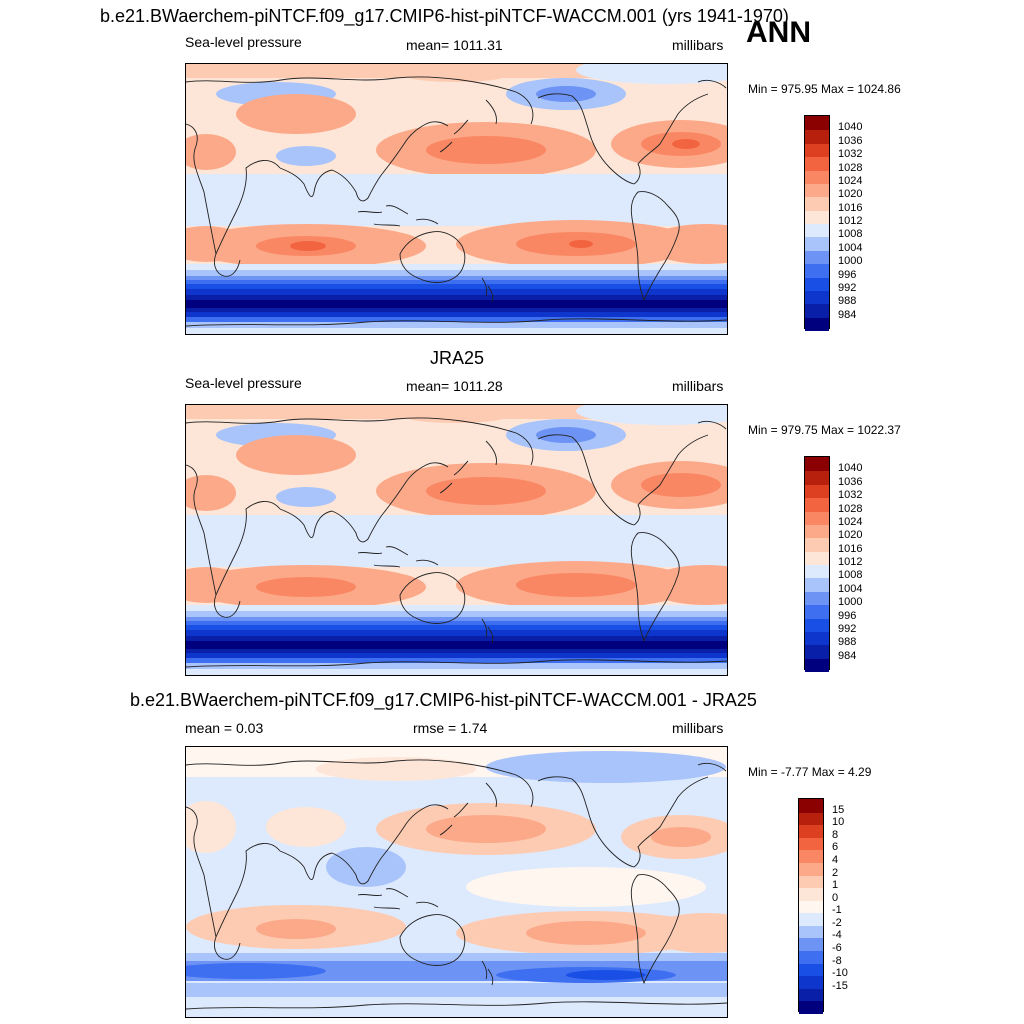 Image resolution: width=1024 pixels, height=1024 pixels. What do you see at coordinates (686, 244) in the screenshot?
I see `south-atlantic-high` at bounding box center [686, 244].